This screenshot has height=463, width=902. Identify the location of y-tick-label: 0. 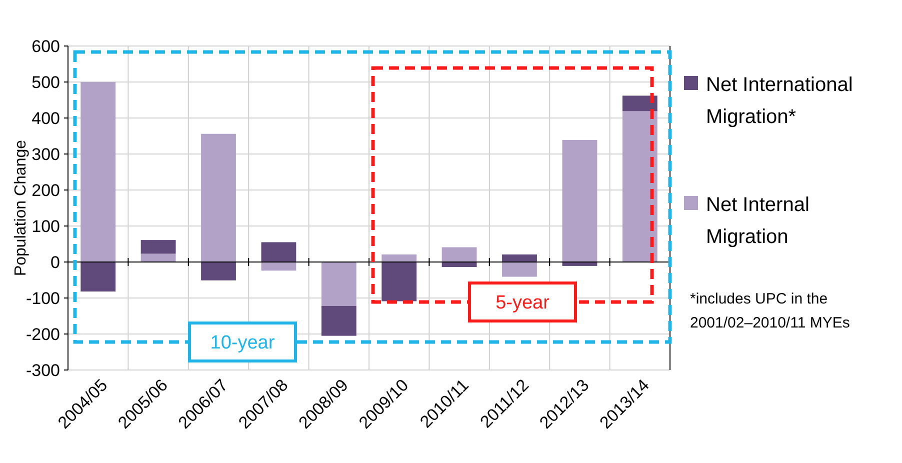
(55, 262).